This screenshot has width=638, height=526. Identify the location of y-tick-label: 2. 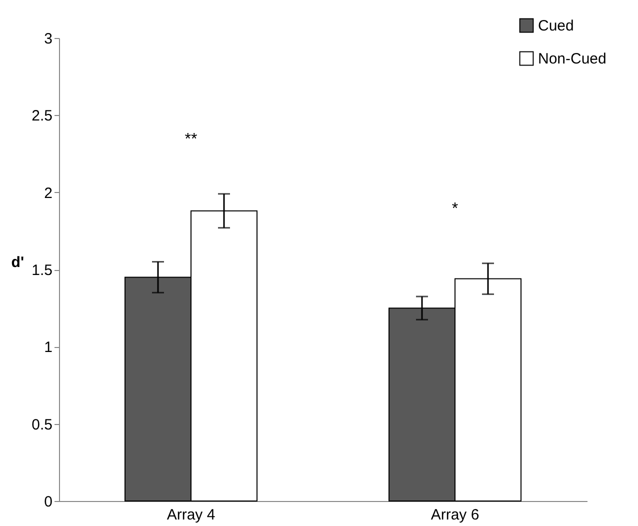
(48, 193).